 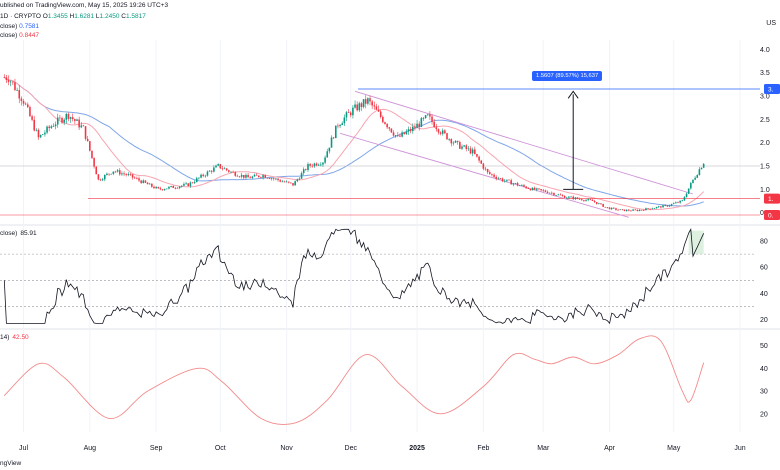 I want to click on x-tick-2025: 2025, so click(x=417, y=448).